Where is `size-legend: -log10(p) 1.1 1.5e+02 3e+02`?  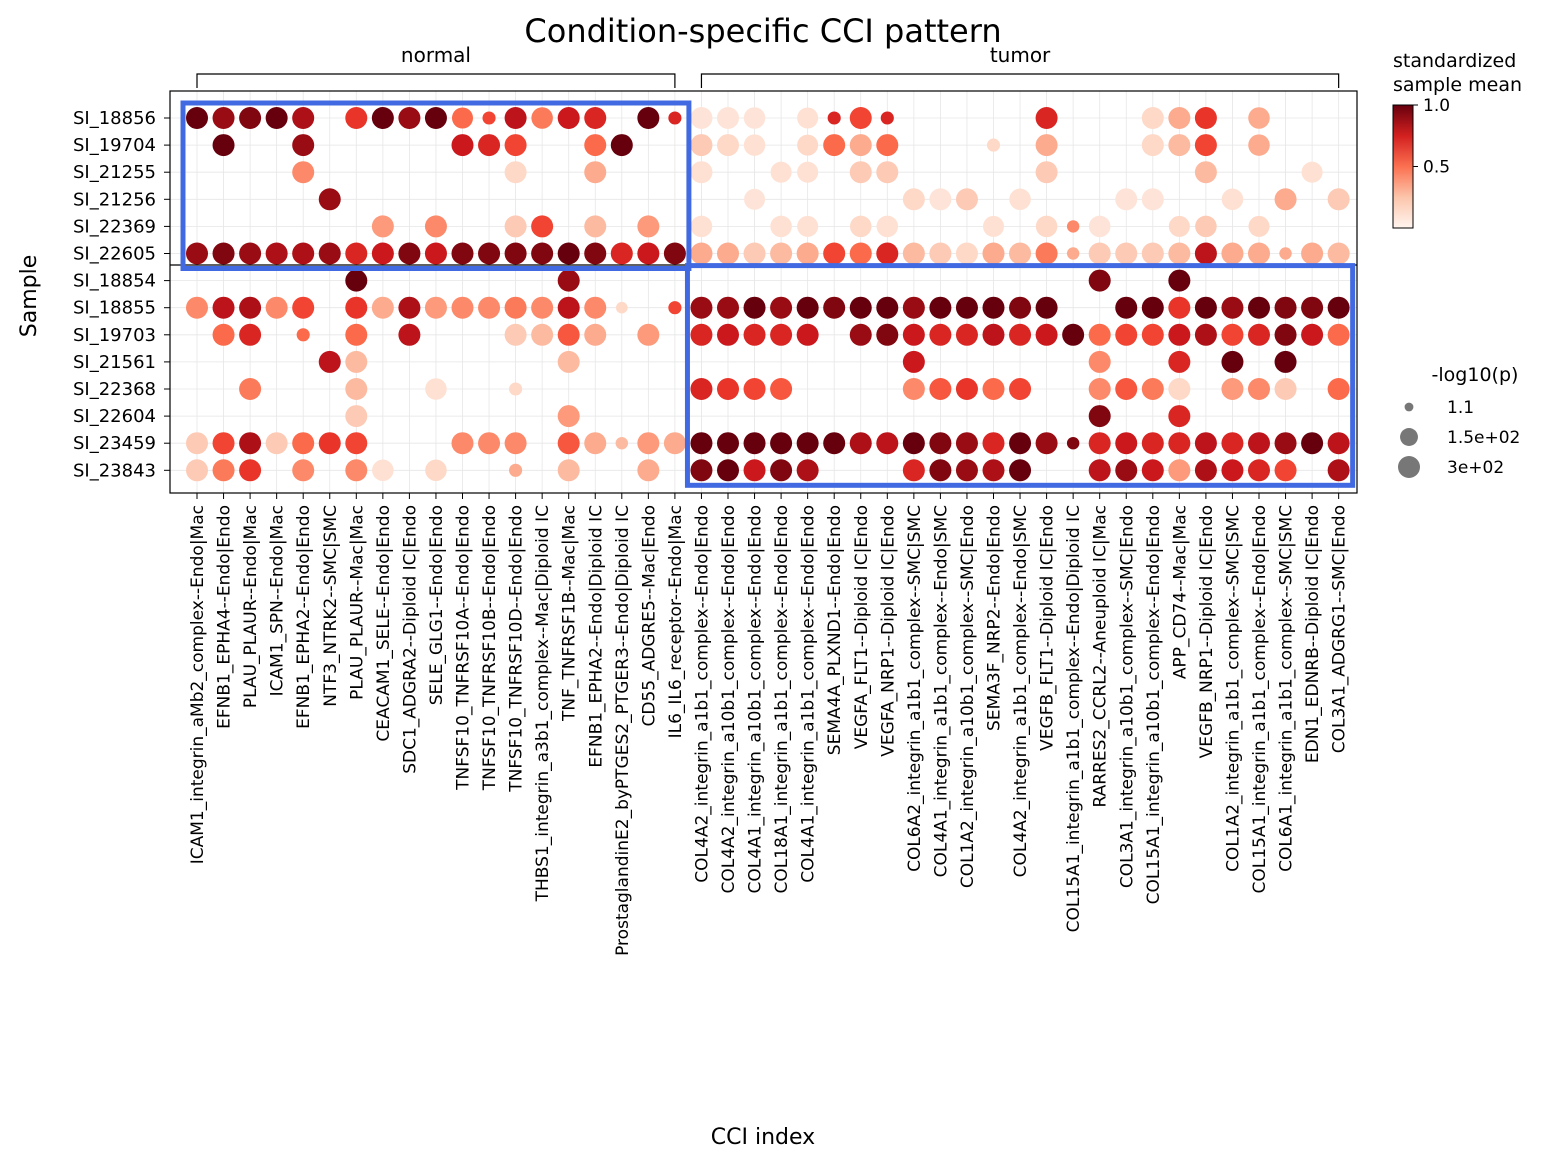 size-legend: -log10(p) 1.1 1.5e+02 3e+02 is located at coordinates (1459, 421).